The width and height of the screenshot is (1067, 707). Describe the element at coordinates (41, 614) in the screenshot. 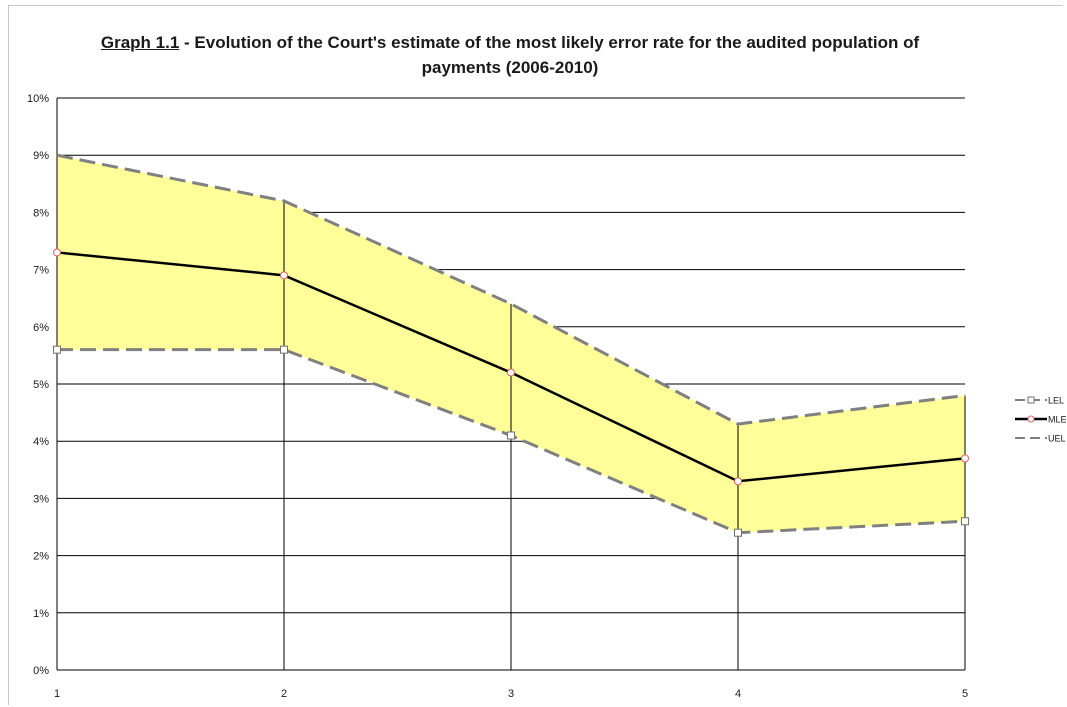

I see `y-tick-label: 1%` at that location.